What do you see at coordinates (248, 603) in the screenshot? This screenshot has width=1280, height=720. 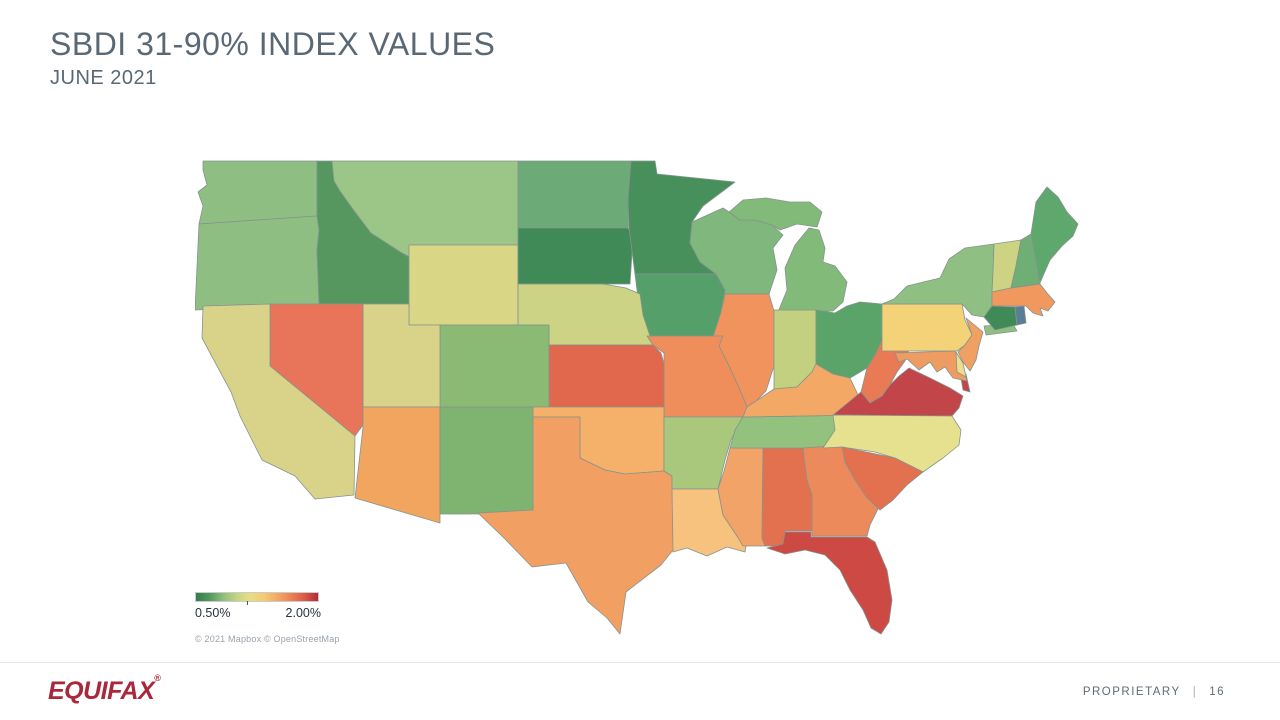 I see `legend-tick` at bounding box center [248, 603].